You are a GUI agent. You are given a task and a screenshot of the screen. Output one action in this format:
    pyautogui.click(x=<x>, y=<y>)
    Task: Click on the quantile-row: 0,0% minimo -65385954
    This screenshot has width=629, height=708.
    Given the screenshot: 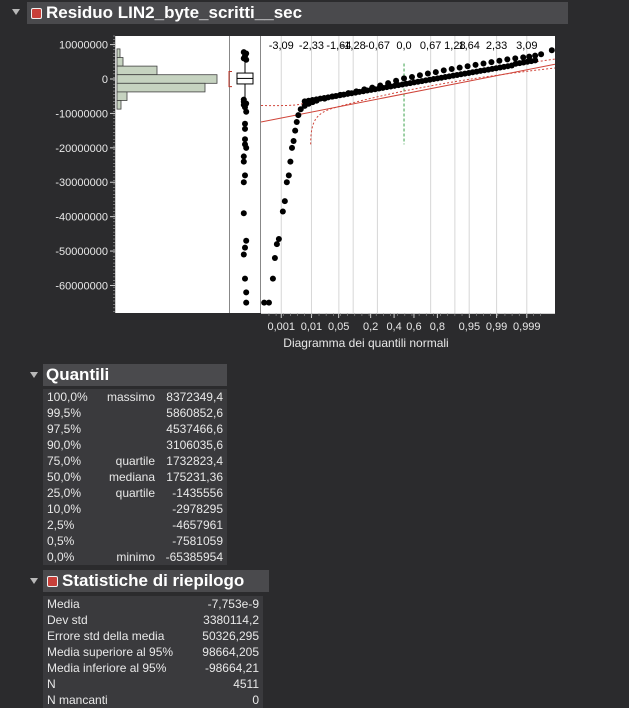 What is the action you would take?
    pyautogui.click(x=135, y=557)
    